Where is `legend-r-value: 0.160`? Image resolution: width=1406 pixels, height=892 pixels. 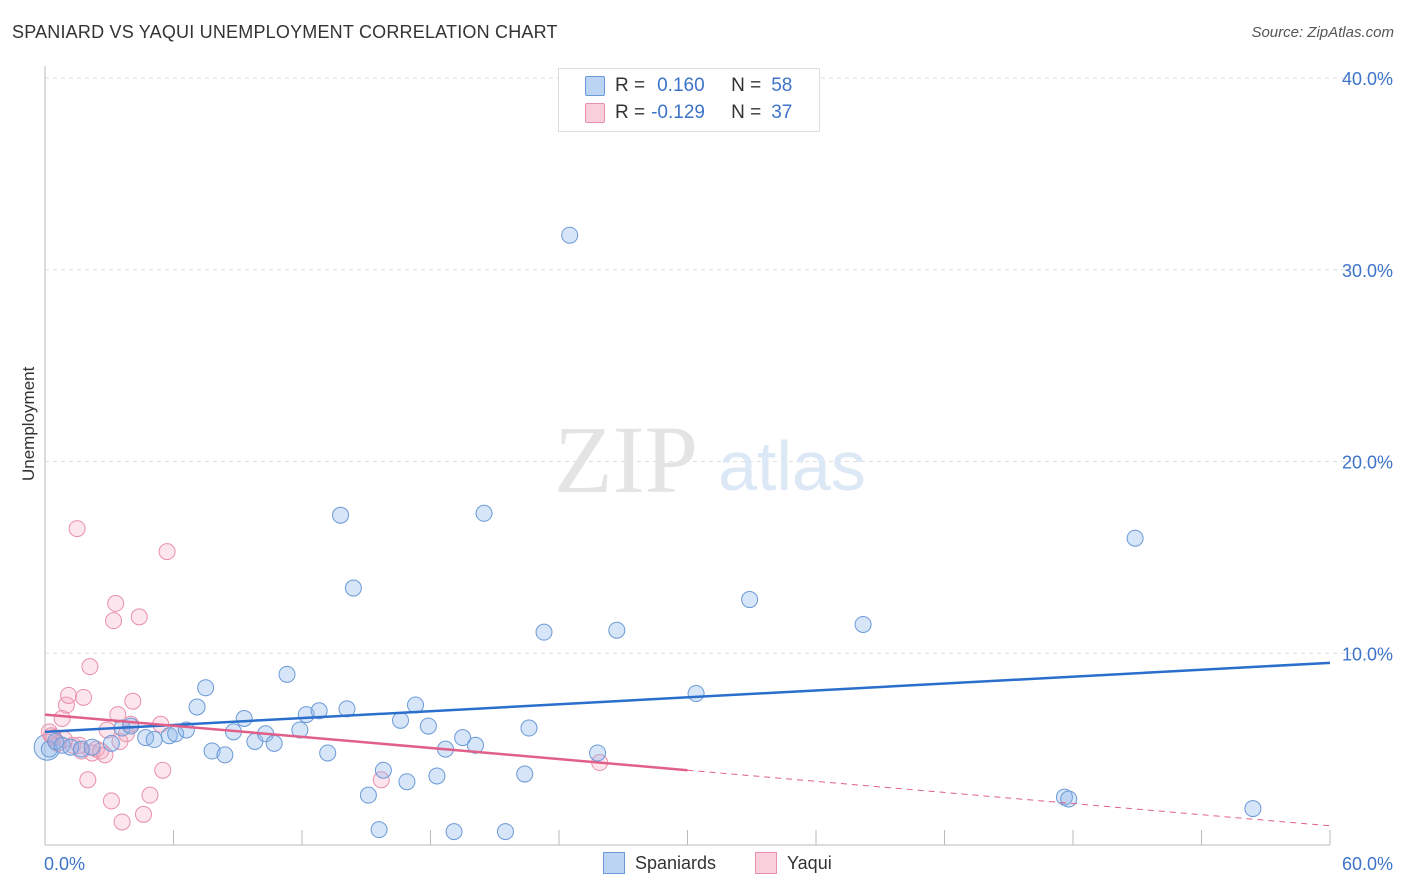
legend-r-value: 0.160 is located at coordinates (681, 85).